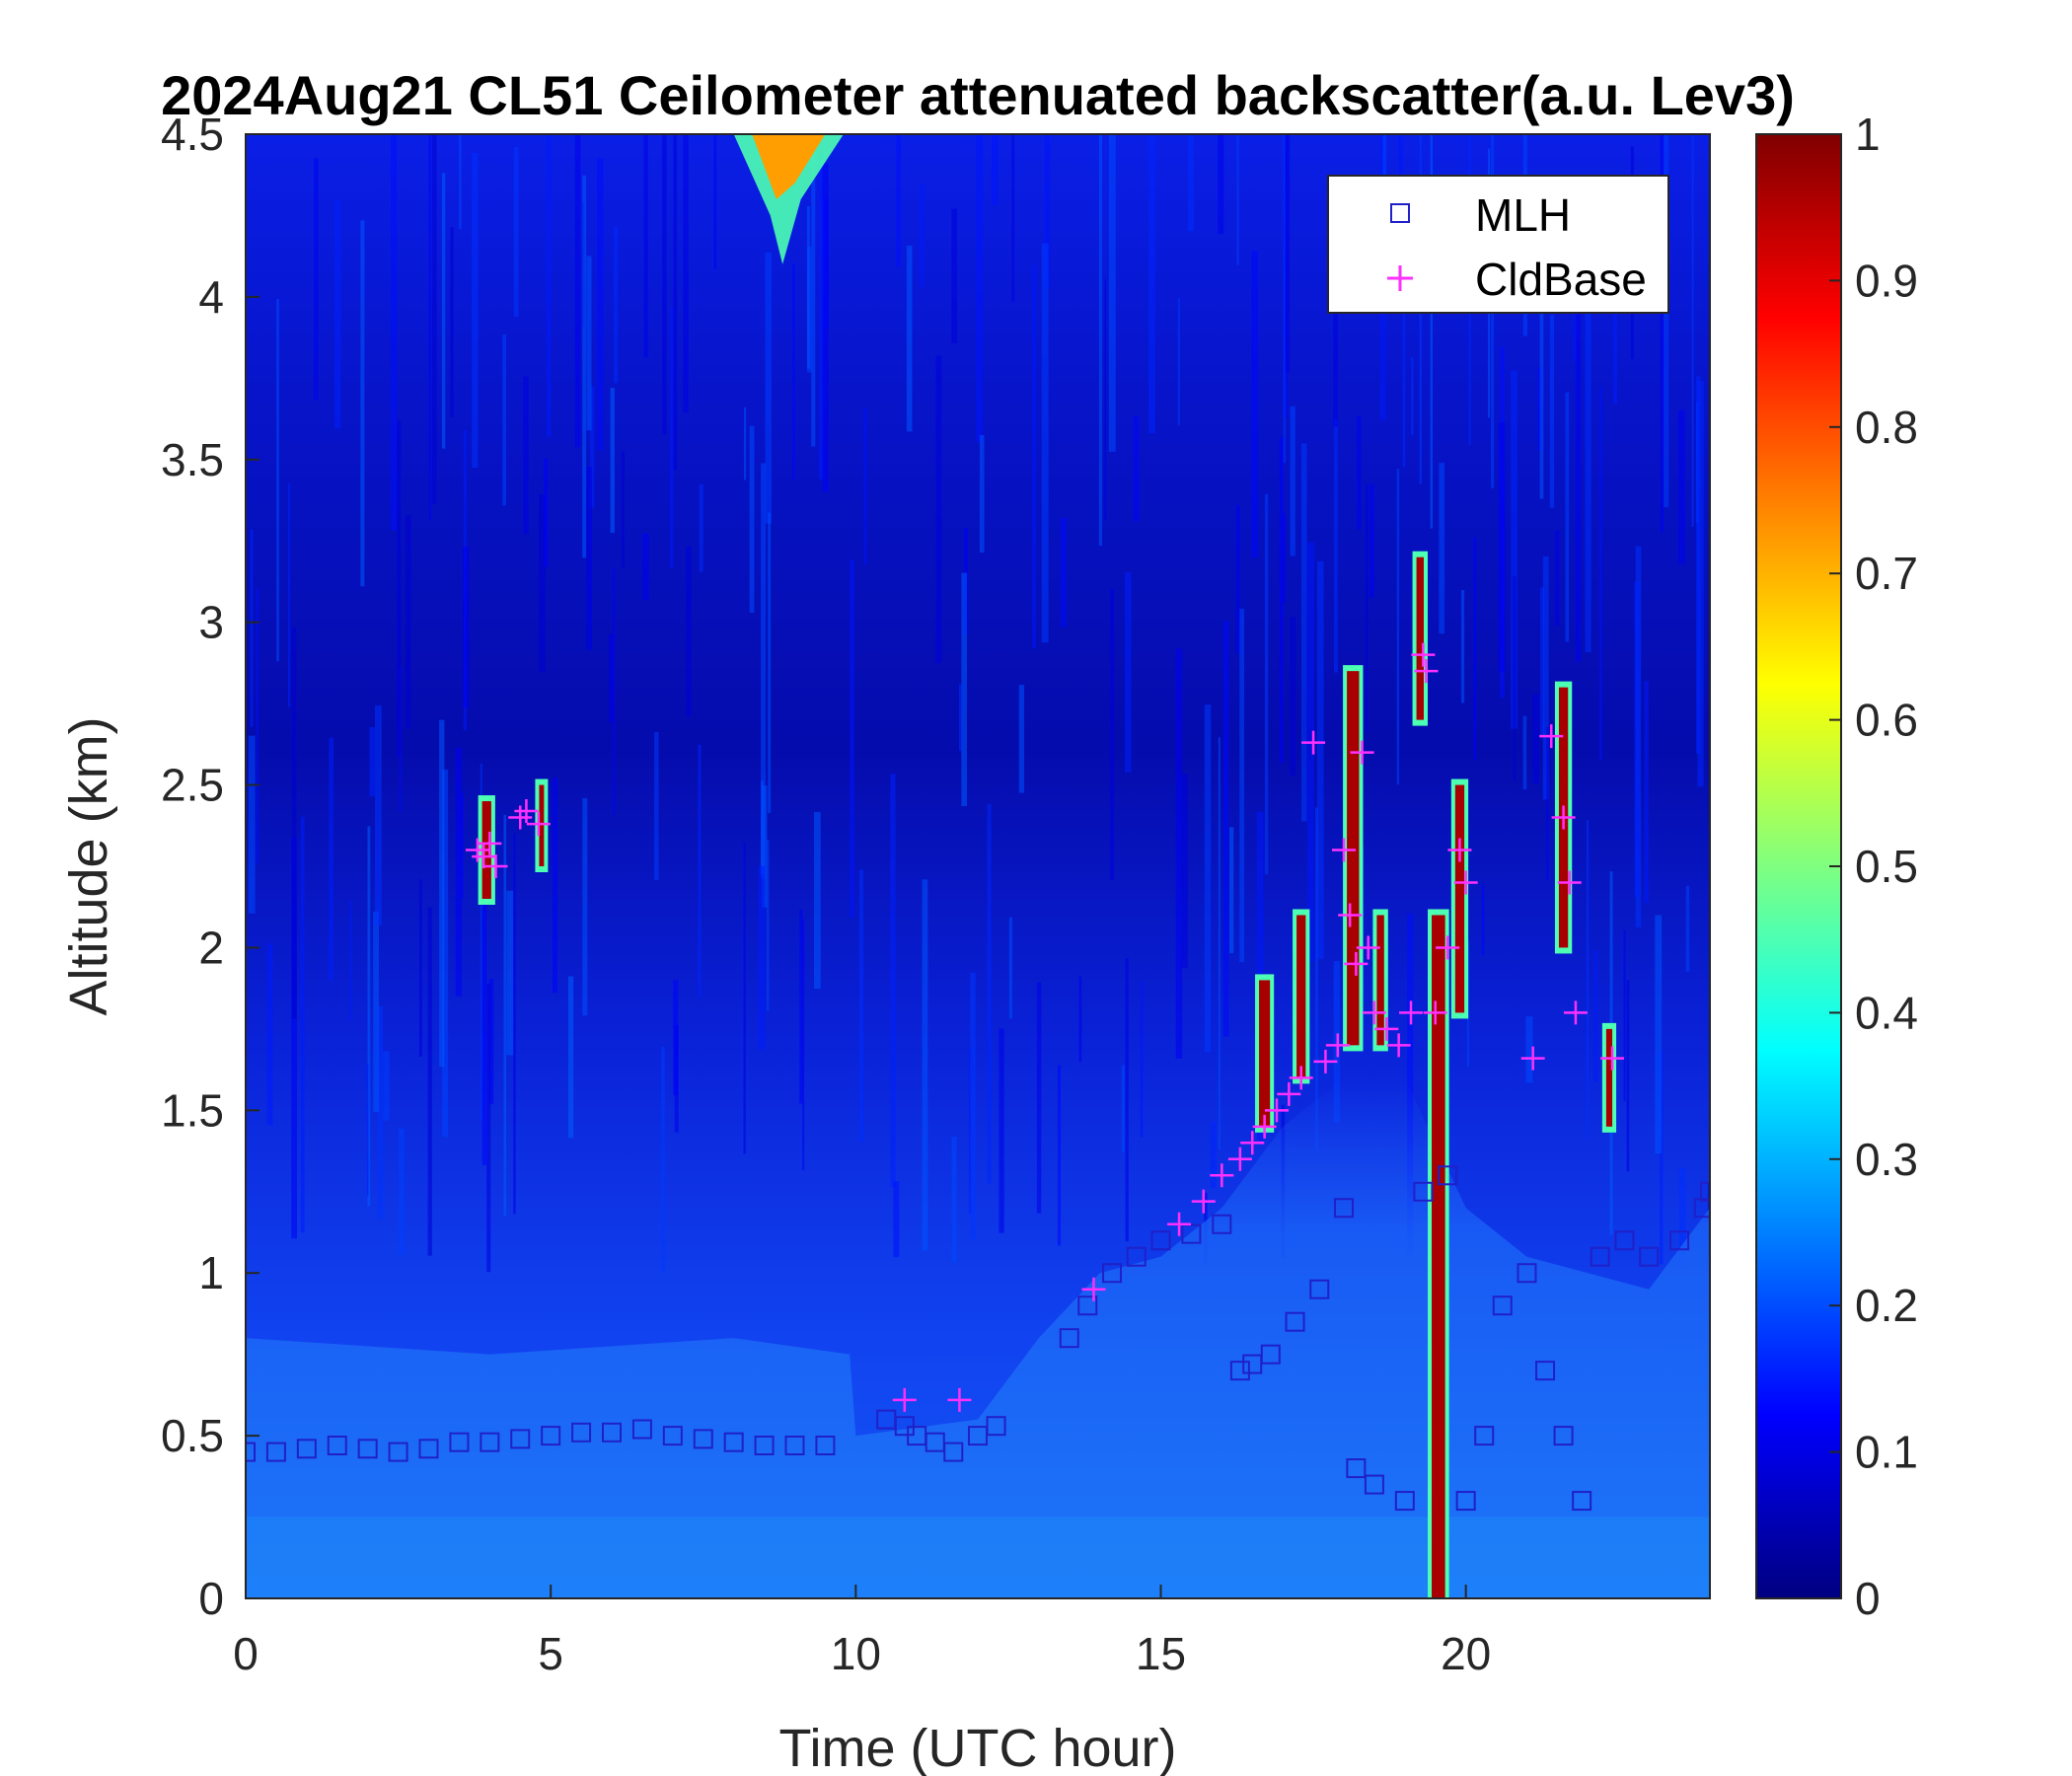 The height and width of the screenshot is (1776, 2072). What do you see at coordinates (211, 622) in the screenshot?
I see `y-tick-label: 3` at bounding box center [211, 622].